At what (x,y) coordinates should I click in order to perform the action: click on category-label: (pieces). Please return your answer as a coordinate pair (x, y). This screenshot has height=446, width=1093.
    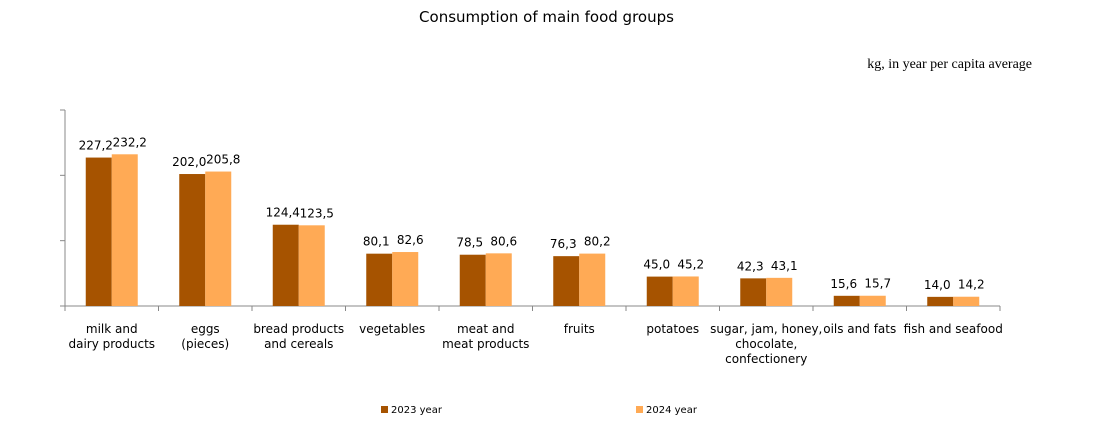
    Looking at the image, I should click on (205, 344).